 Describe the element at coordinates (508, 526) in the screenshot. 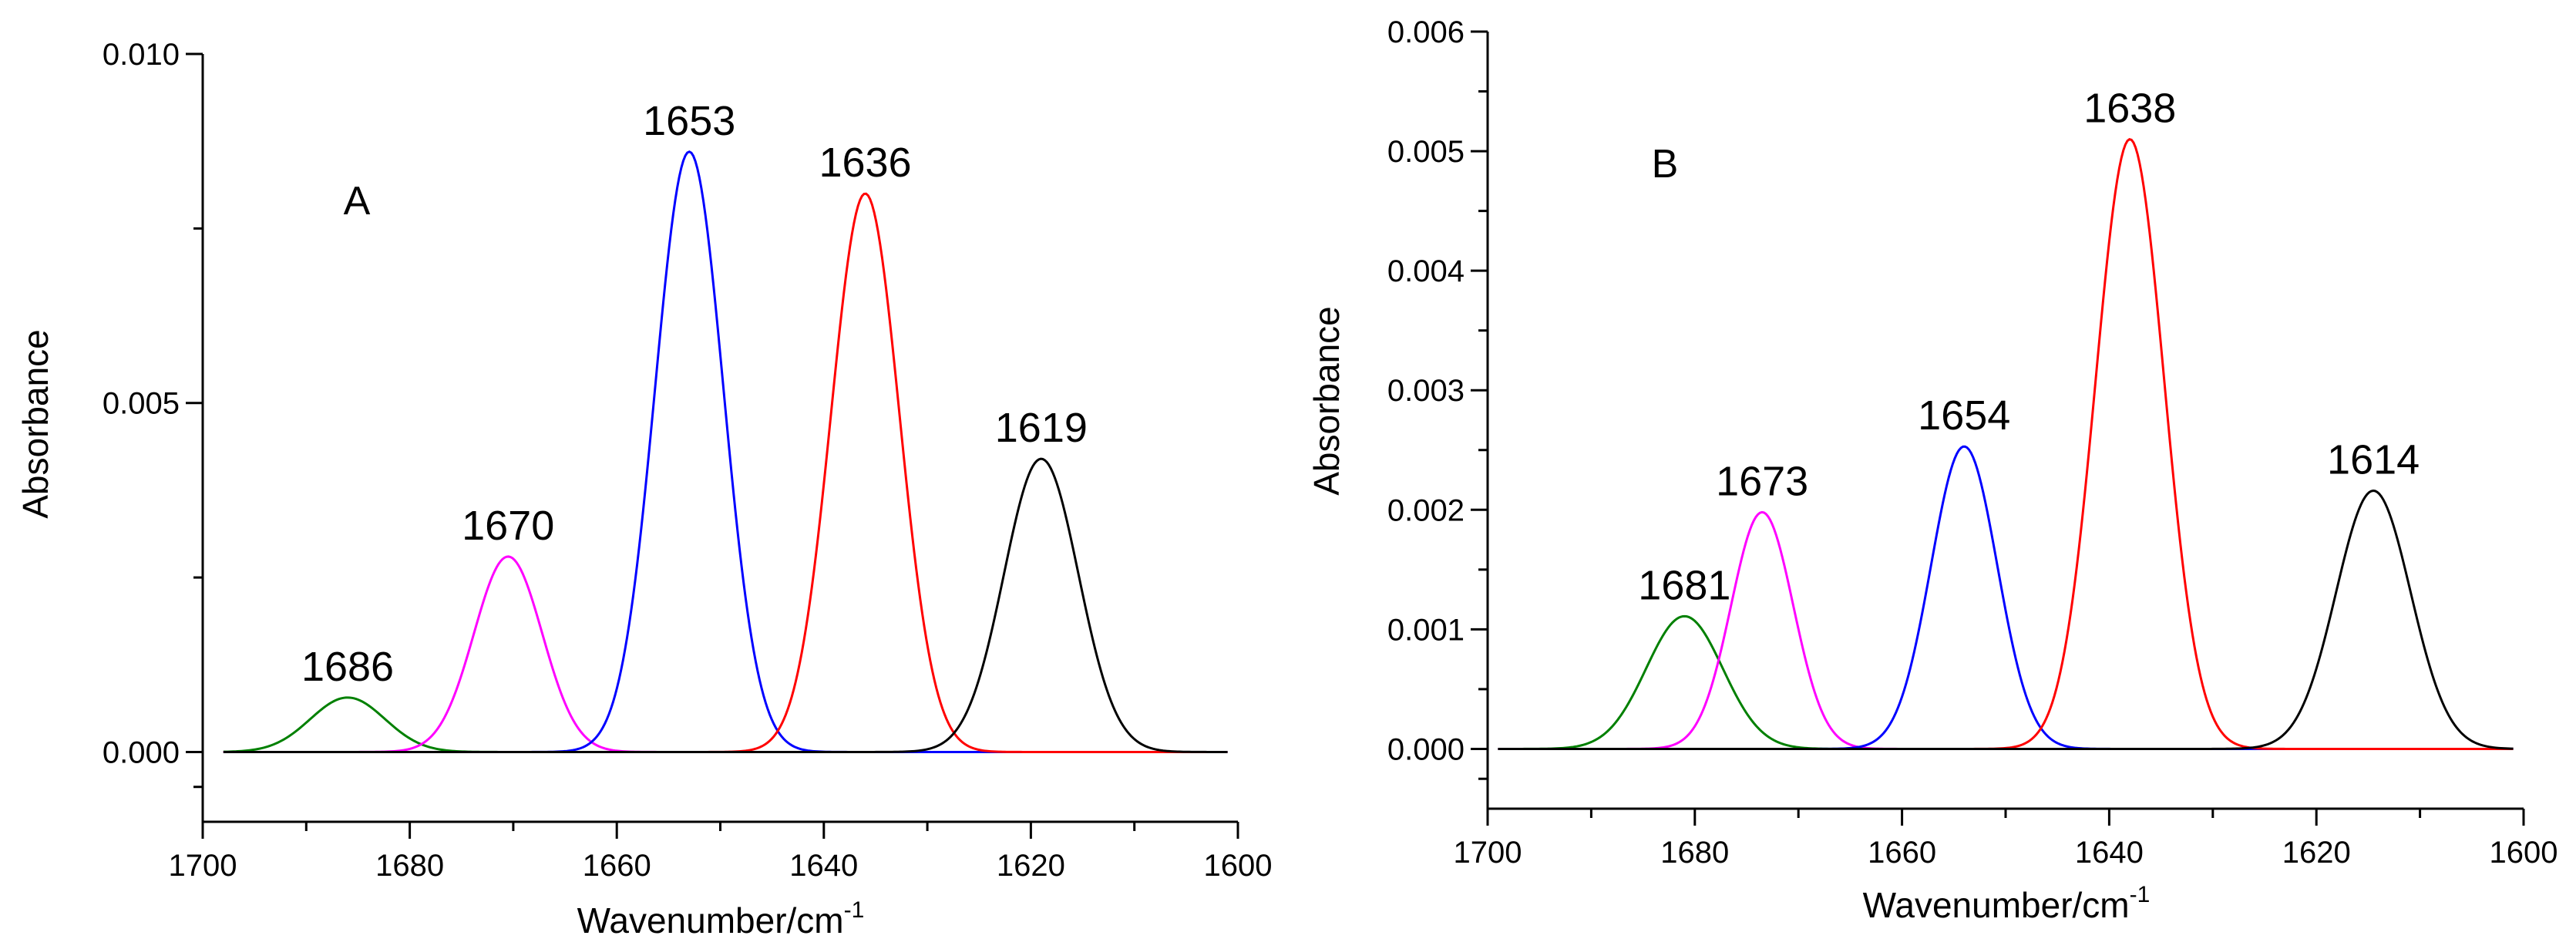

I see `peak-label-1670: 1670` at that location.